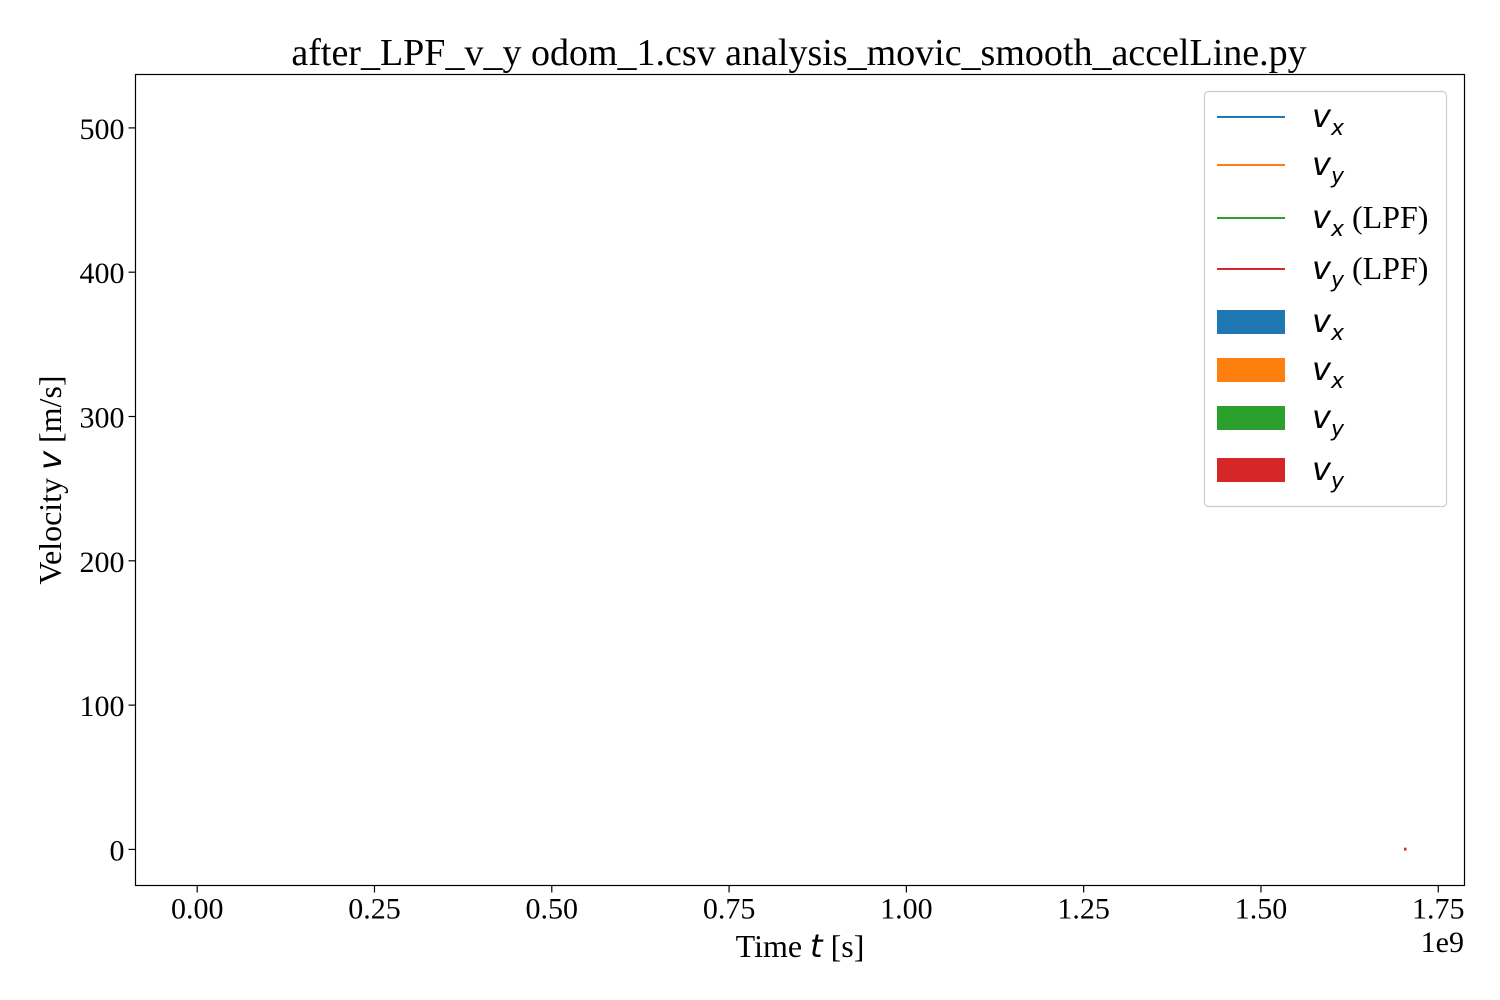 The image size is (1500, 1000). Describe the element at coordinates (800, 946) in the screenshot. I see `x-axis-label: Time t [s]` at that location.